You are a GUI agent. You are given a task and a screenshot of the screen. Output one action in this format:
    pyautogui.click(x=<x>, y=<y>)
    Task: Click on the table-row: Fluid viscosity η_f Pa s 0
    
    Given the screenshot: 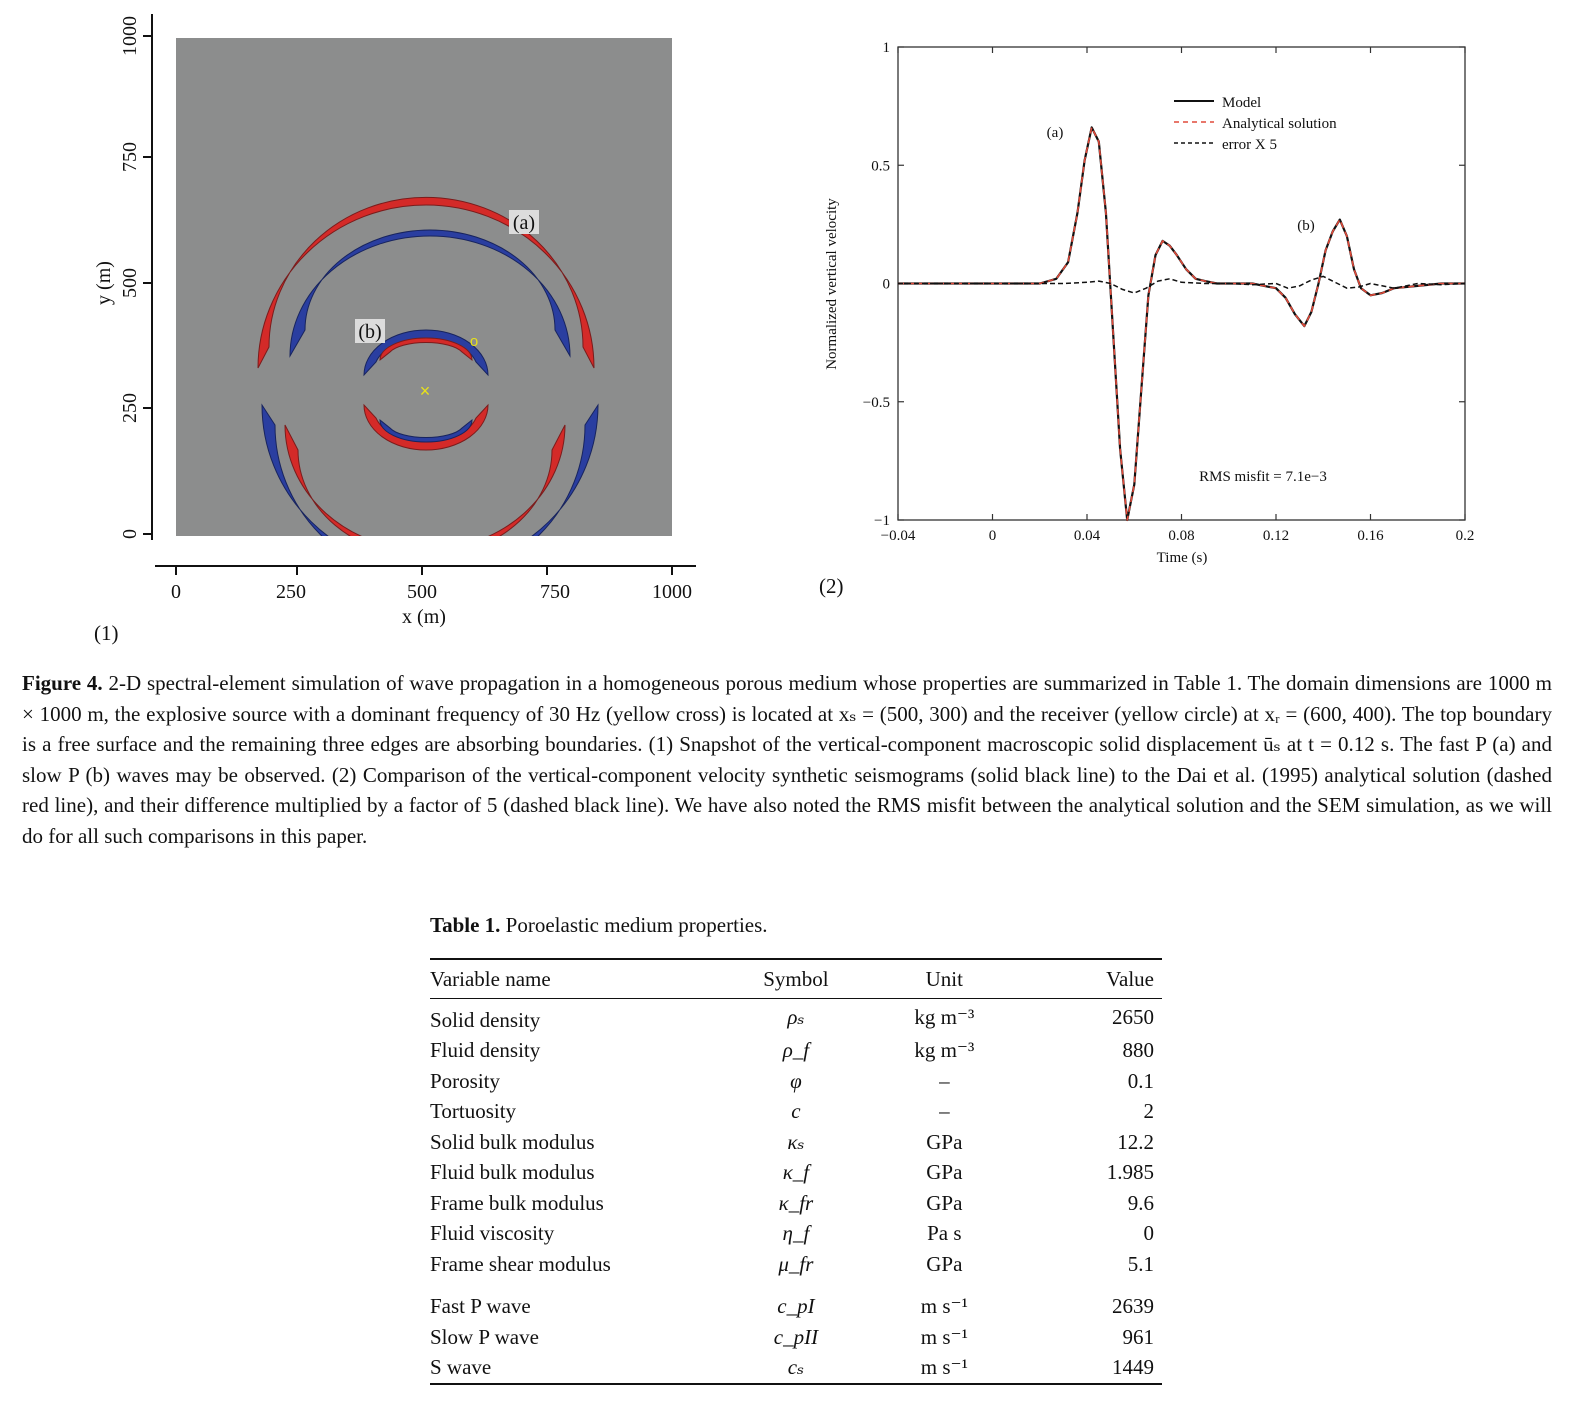 What is the action you would take?
    pyautogui.click(x=796, y=1234)
    